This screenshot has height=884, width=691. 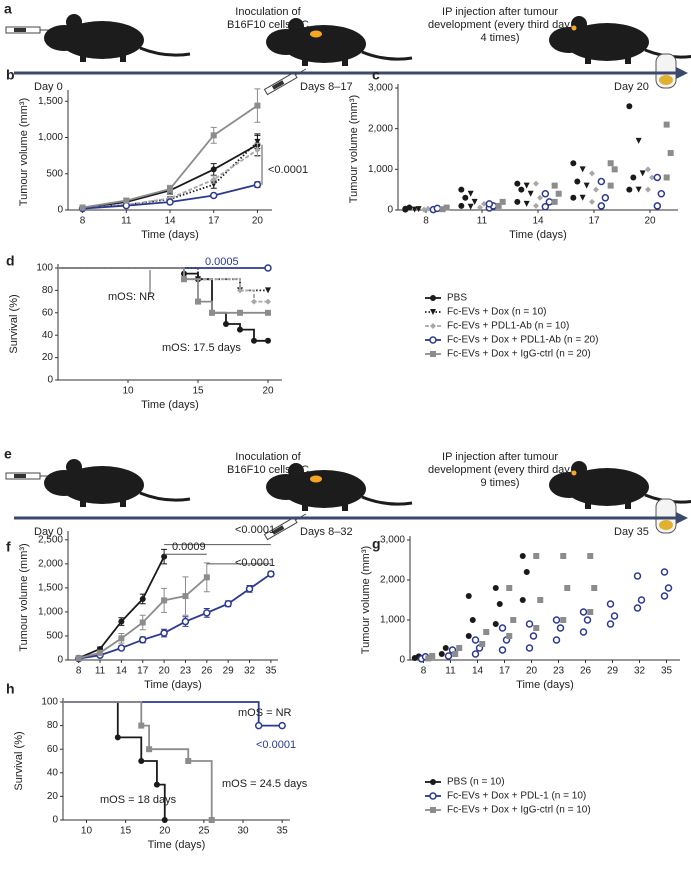 What do you see at coordinates (10, 261) in the screenshot?
I see `panel-label: d` at bounding box center [10, 261].